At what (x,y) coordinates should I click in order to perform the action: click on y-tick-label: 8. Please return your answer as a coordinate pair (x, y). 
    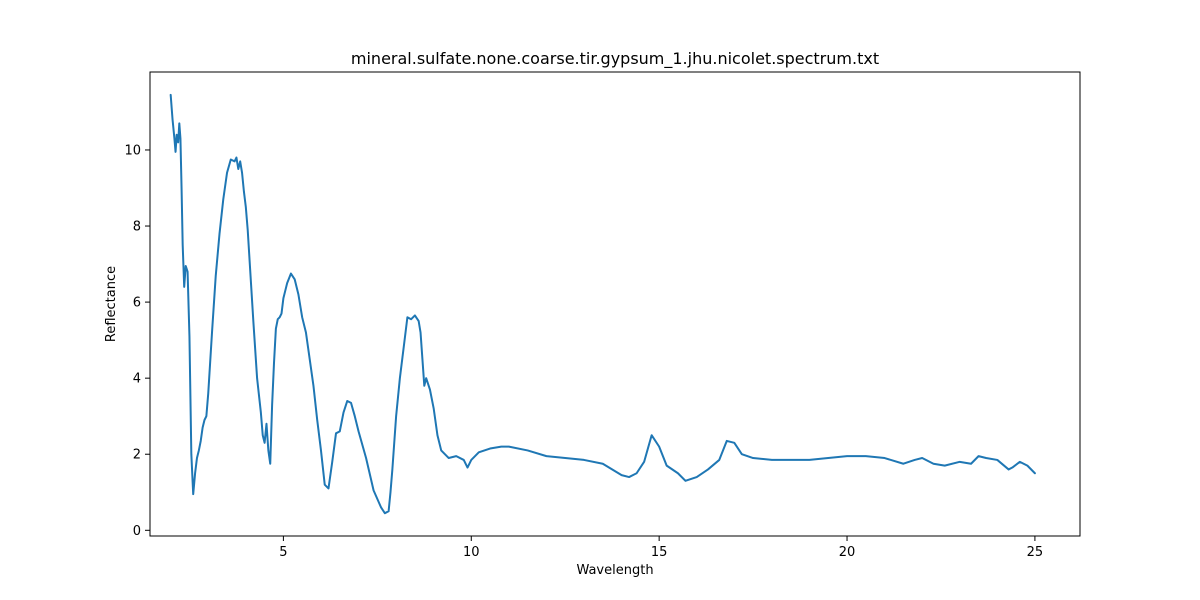
    Looking at the image, I should click on (137, 227).